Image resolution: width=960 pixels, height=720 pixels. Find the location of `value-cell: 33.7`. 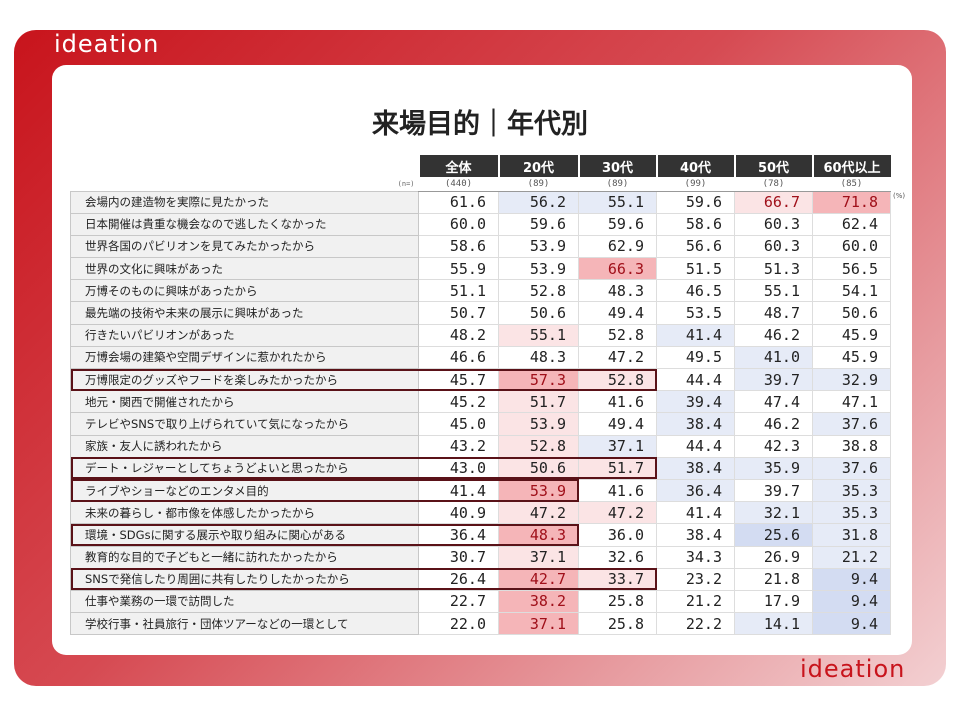

value-cell: 33.7 is located at coordinates (617, 579).